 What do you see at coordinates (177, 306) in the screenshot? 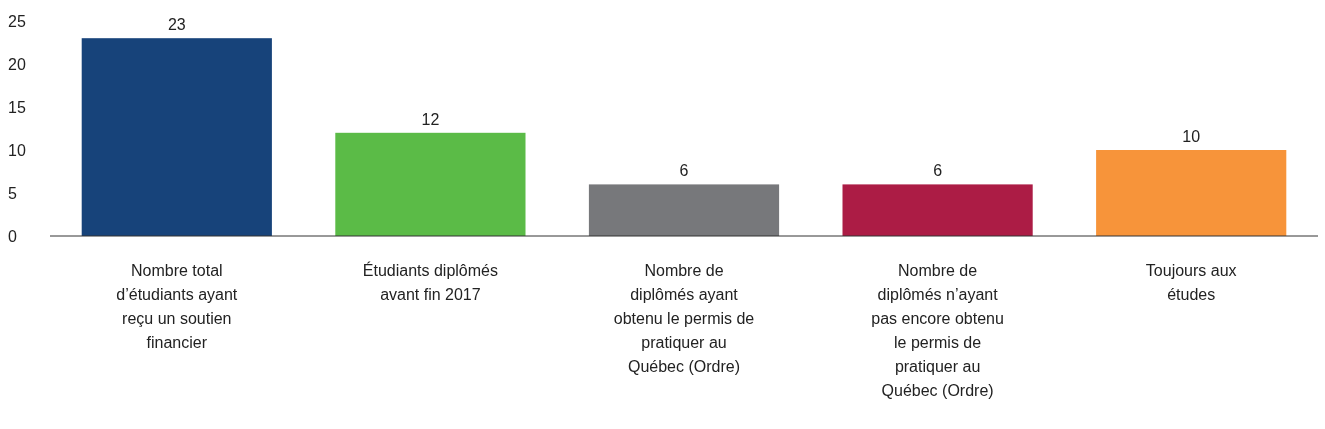
I see `x-tick-label: Nombre total d’étudiants ayant reçu un soutien financier` at bounding box center [177, 306].